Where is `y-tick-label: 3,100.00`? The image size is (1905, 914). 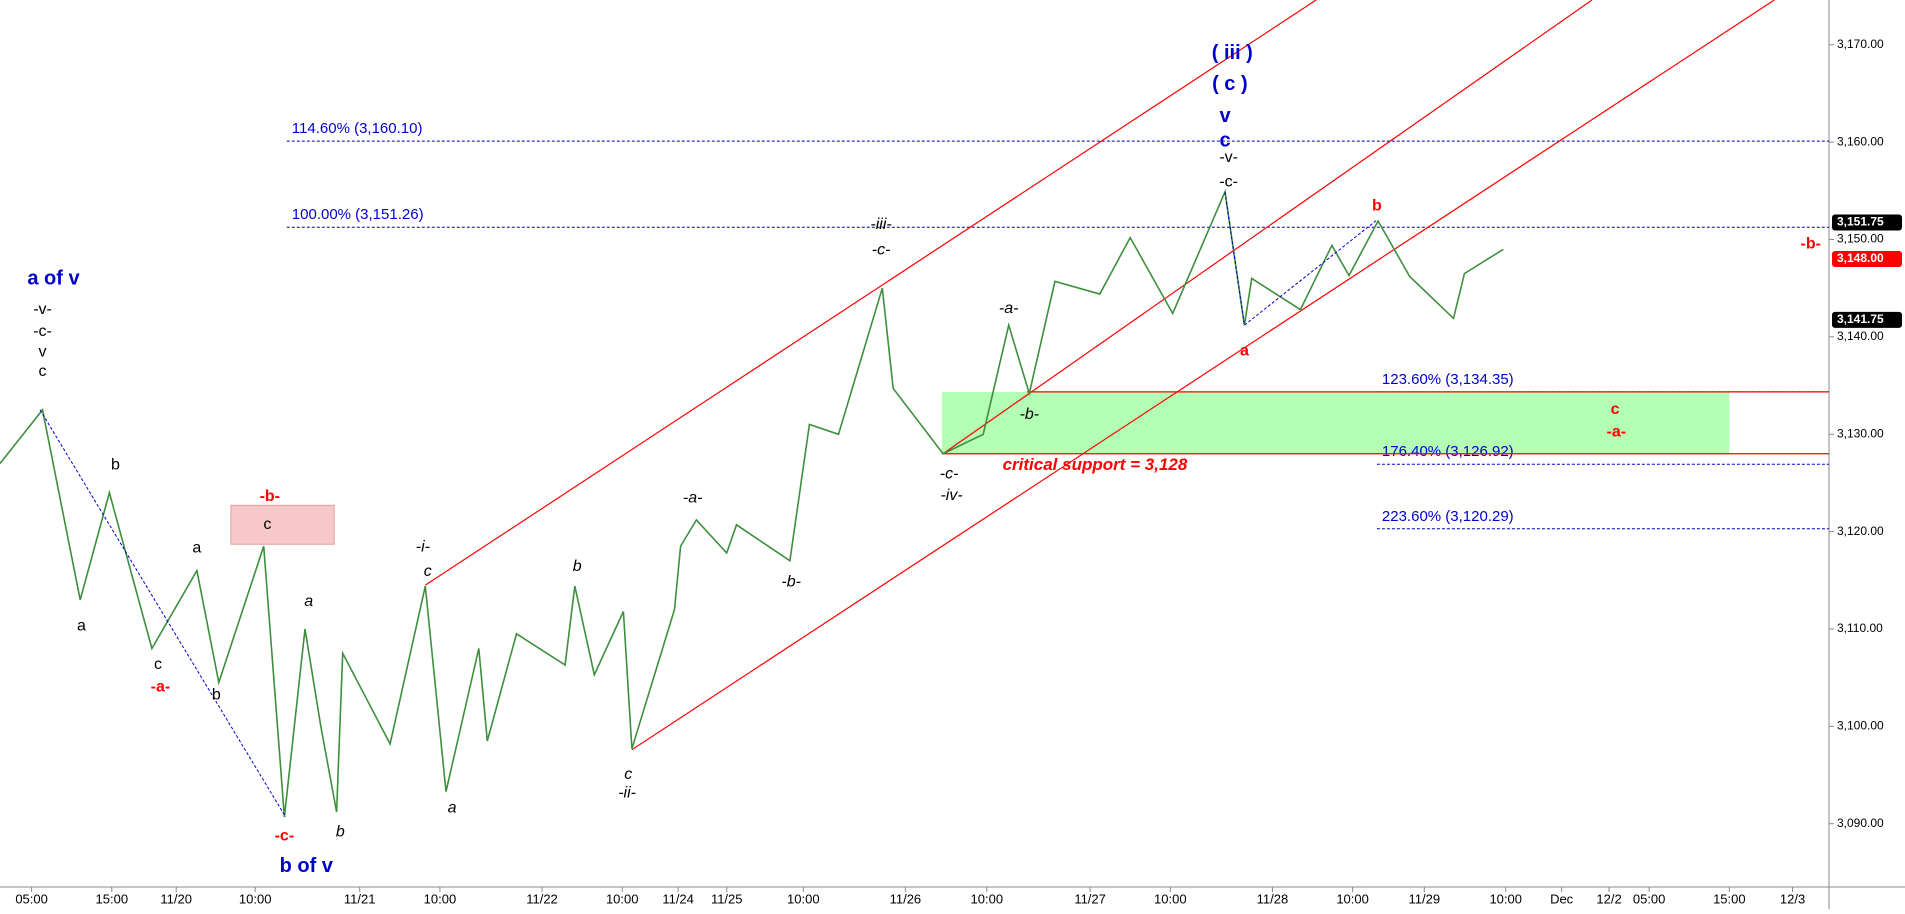 y-tick-label: 3,100.00 is located at coordinates (1860, 726).